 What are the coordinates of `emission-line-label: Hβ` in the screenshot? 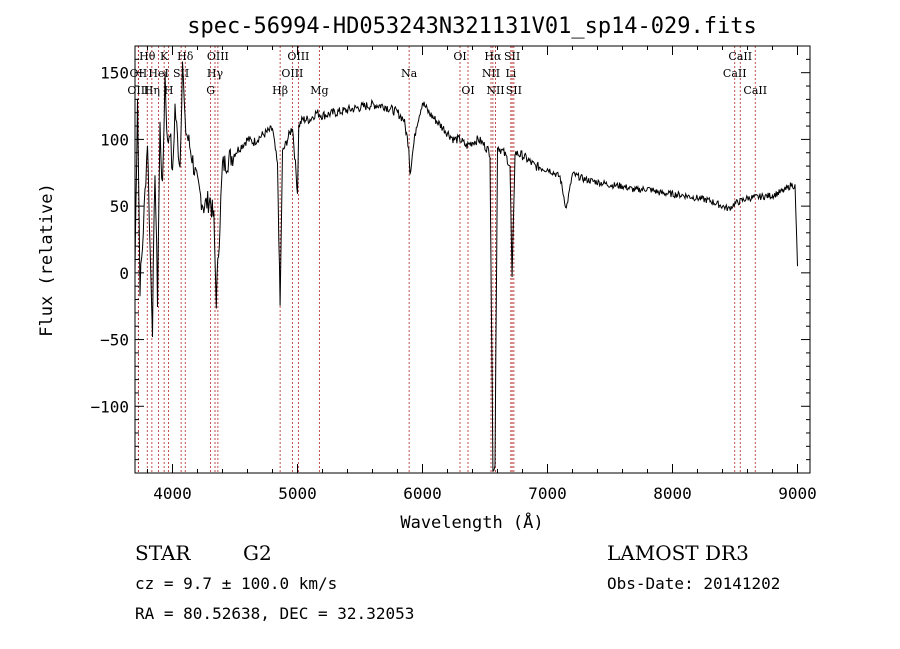 It's located at (280, 90).